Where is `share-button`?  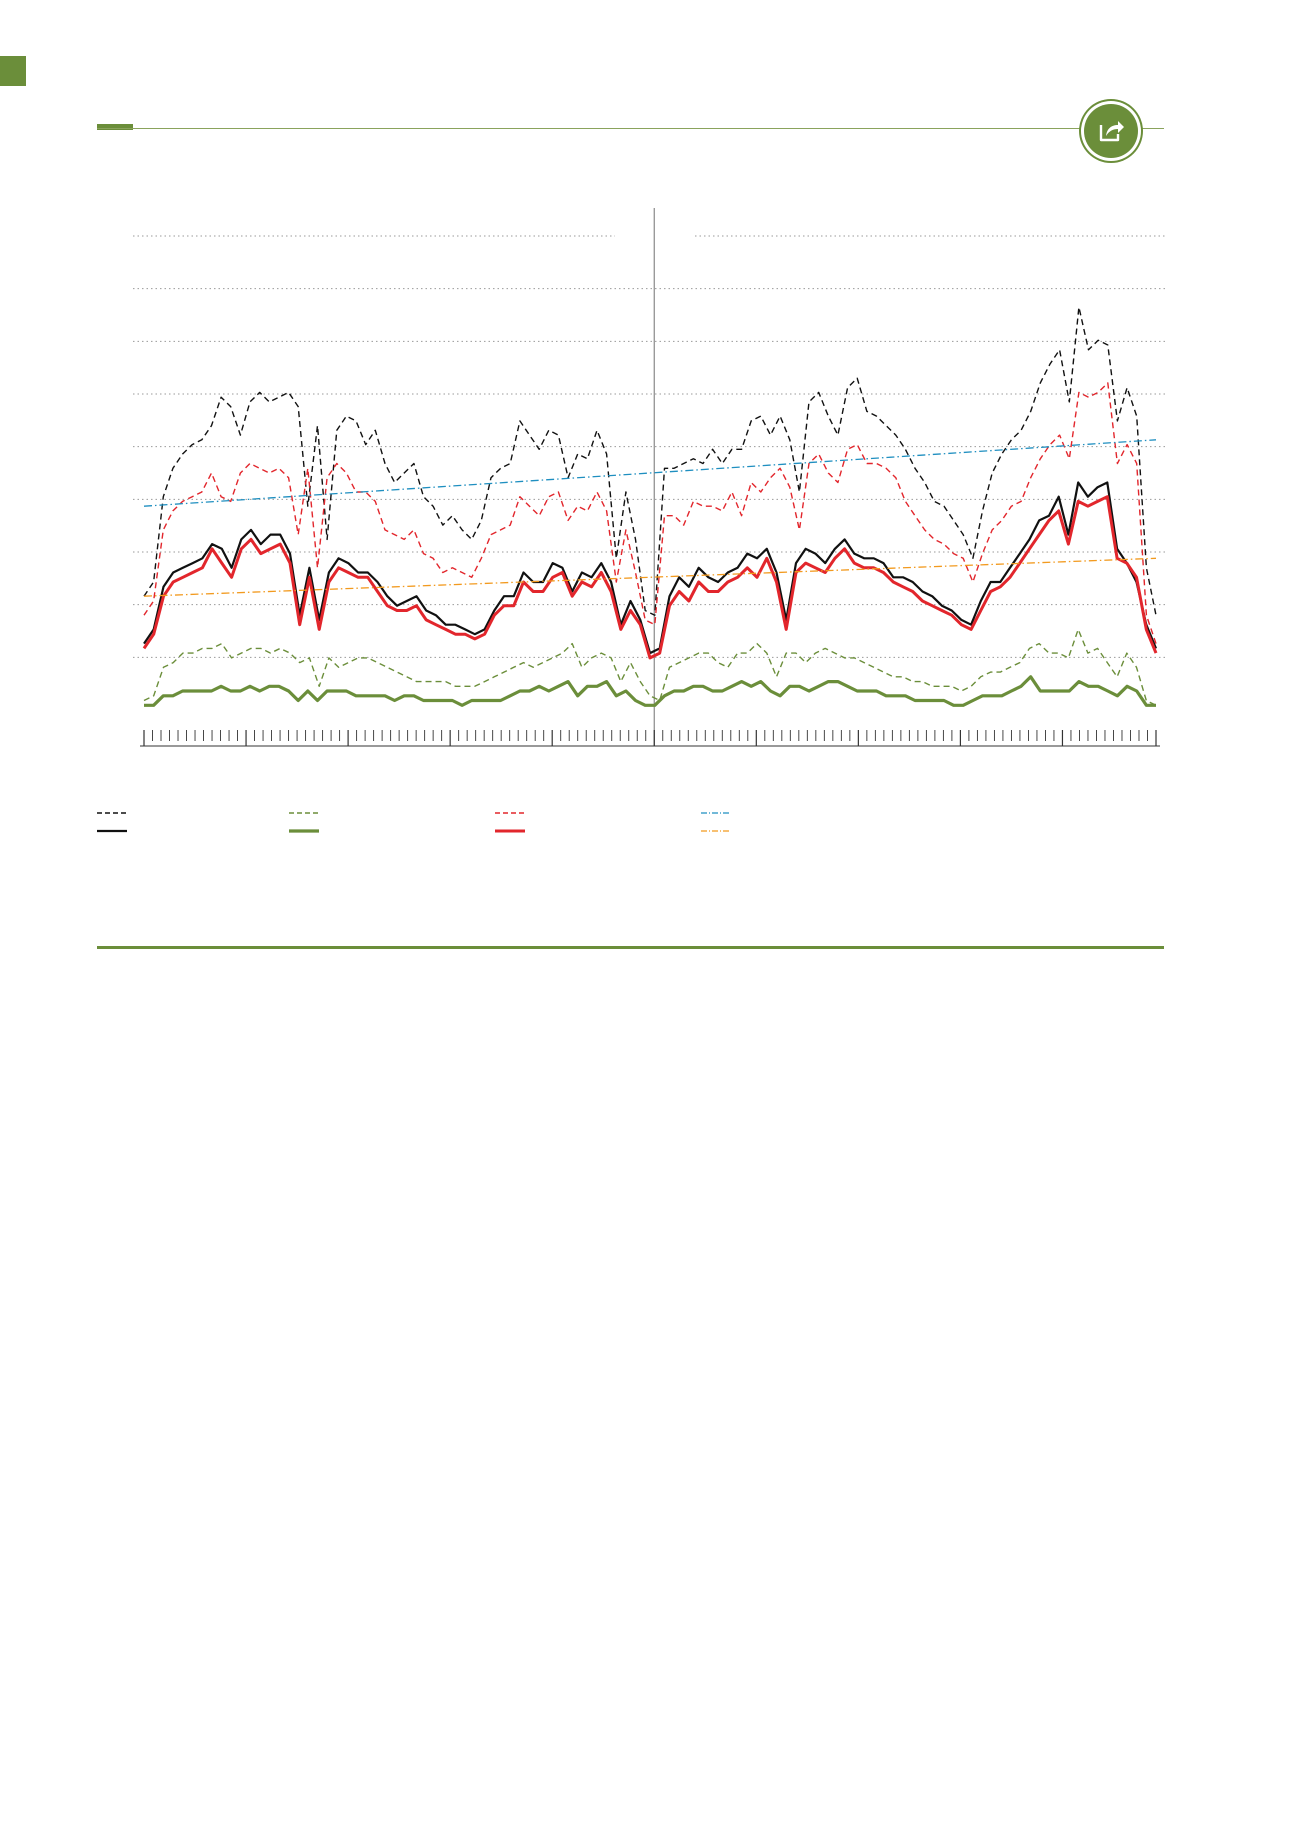
share-button is located at coordinates (1111, 131).